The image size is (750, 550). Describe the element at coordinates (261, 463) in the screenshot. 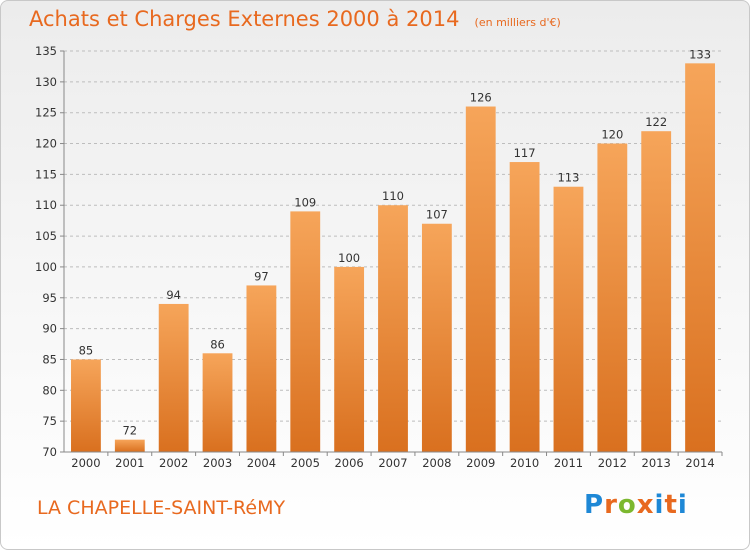

I see `x-tick-label: 2004` at that location.